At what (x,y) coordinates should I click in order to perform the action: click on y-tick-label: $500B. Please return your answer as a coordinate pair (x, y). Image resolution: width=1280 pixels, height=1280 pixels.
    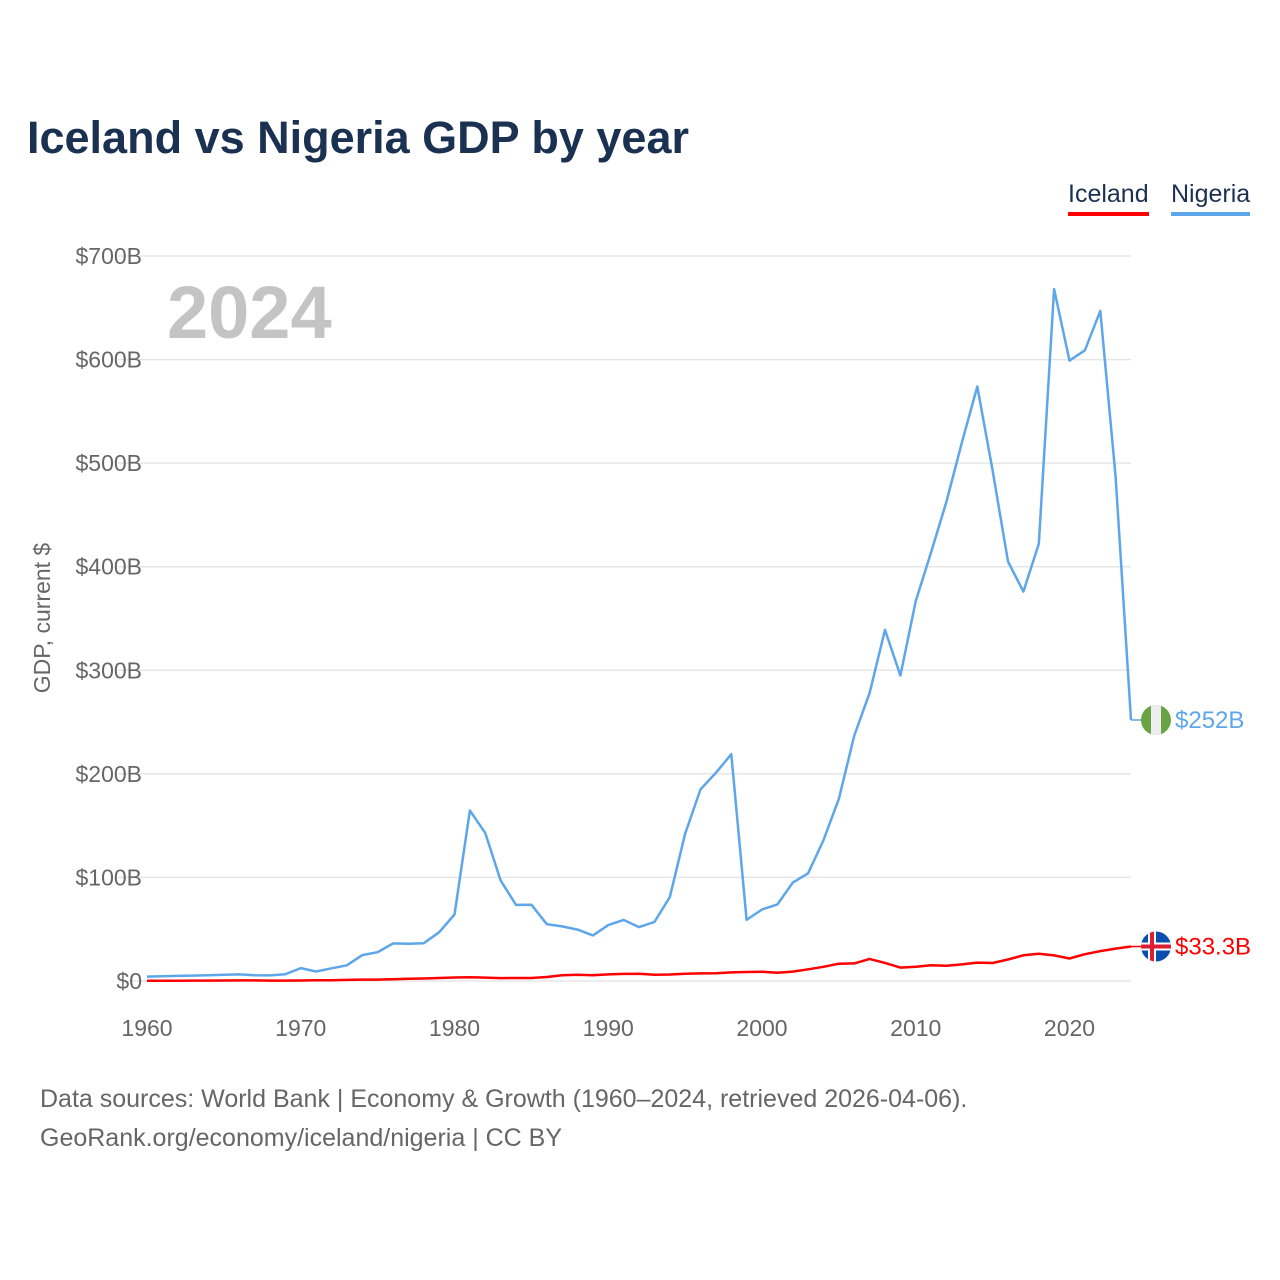
    Looking at the image, I should click on (108, 463).